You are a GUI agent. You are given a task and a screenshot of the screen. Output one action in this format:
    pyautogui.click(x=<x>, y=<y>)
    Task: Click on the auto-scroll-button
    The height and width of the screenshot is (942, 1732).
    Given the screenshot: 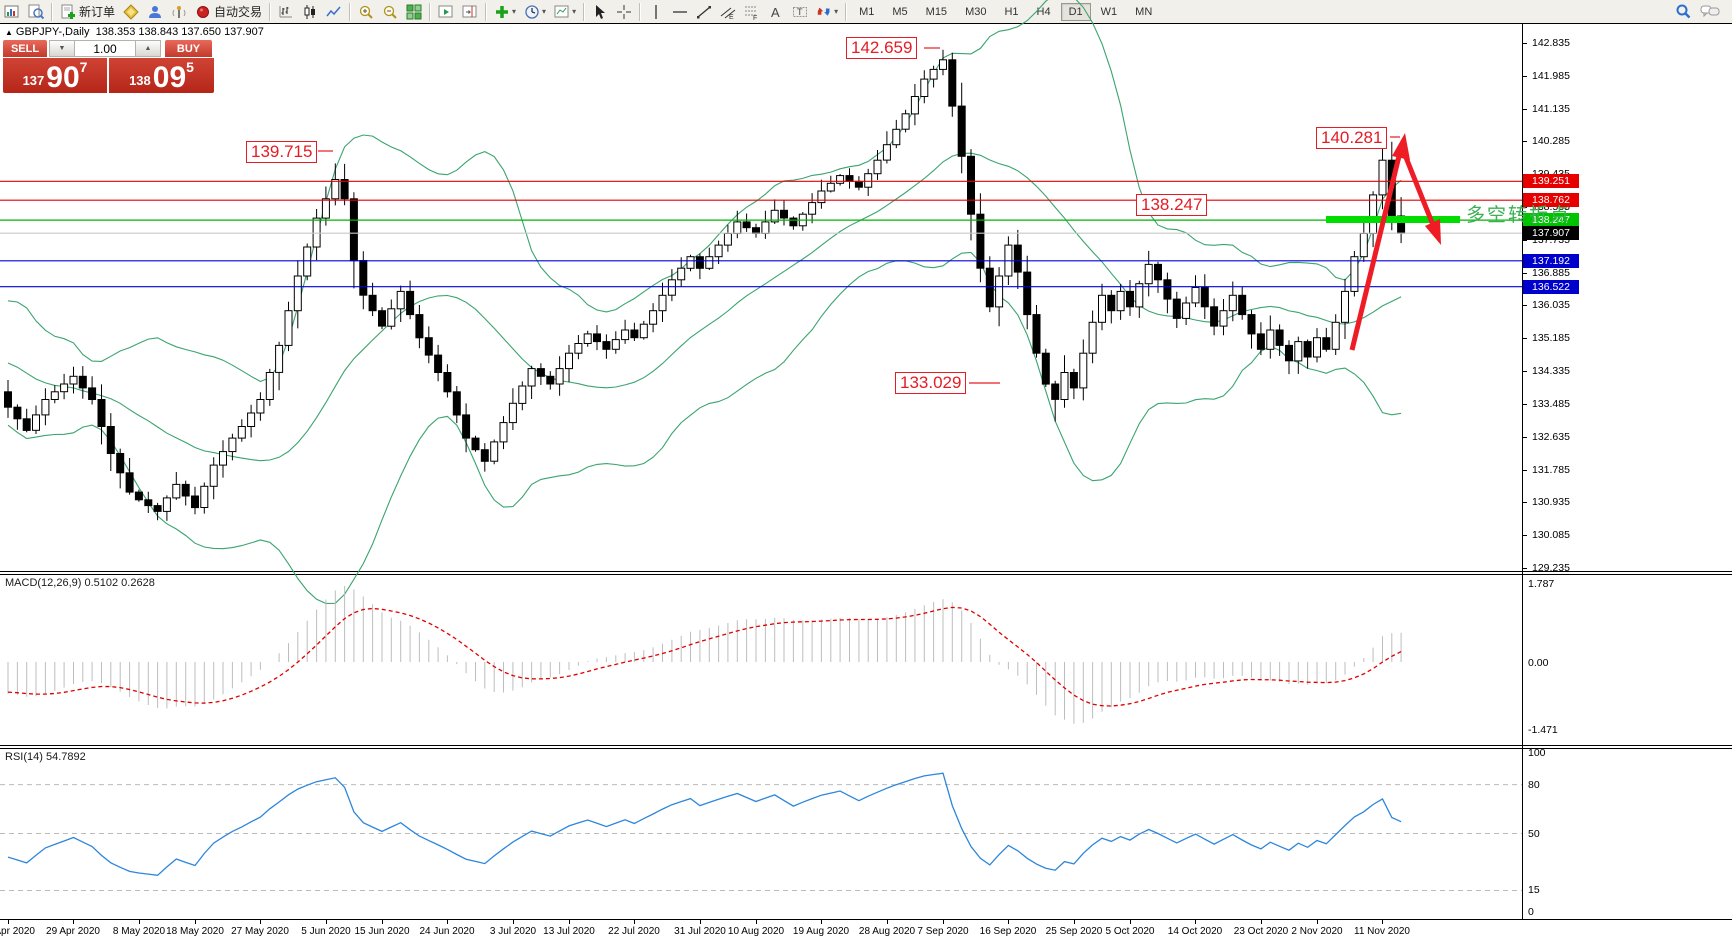 What is the action you would take?
    pyautogui.click(x=446, y=12)
    